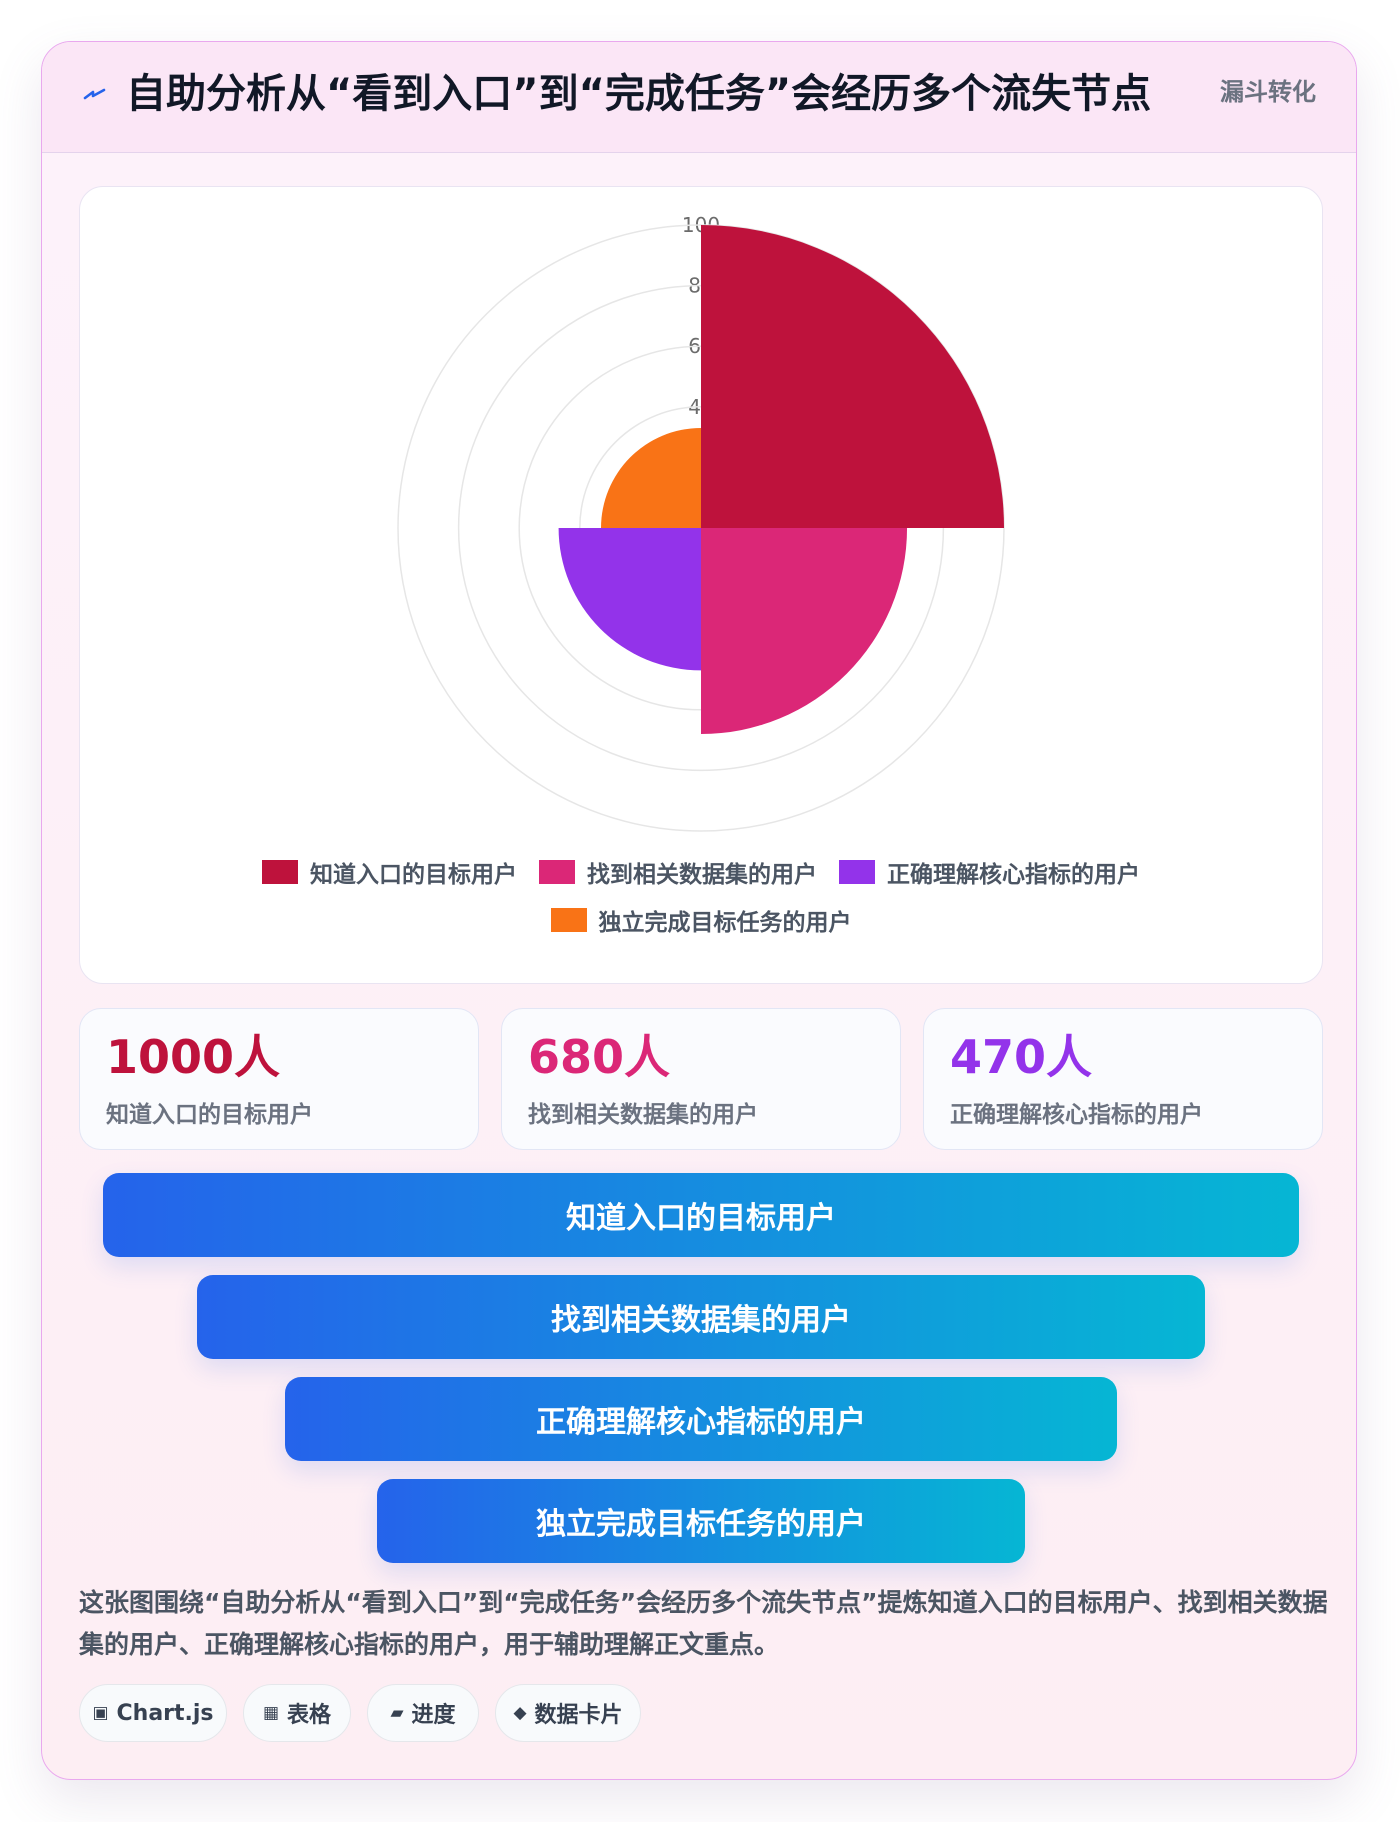 Image resolution: width=1400 pixels, height=1822 pixels. Describe the element at coordinates (520, 1713) in the screenshot. I see `diamond-icon: ◆` at that location.